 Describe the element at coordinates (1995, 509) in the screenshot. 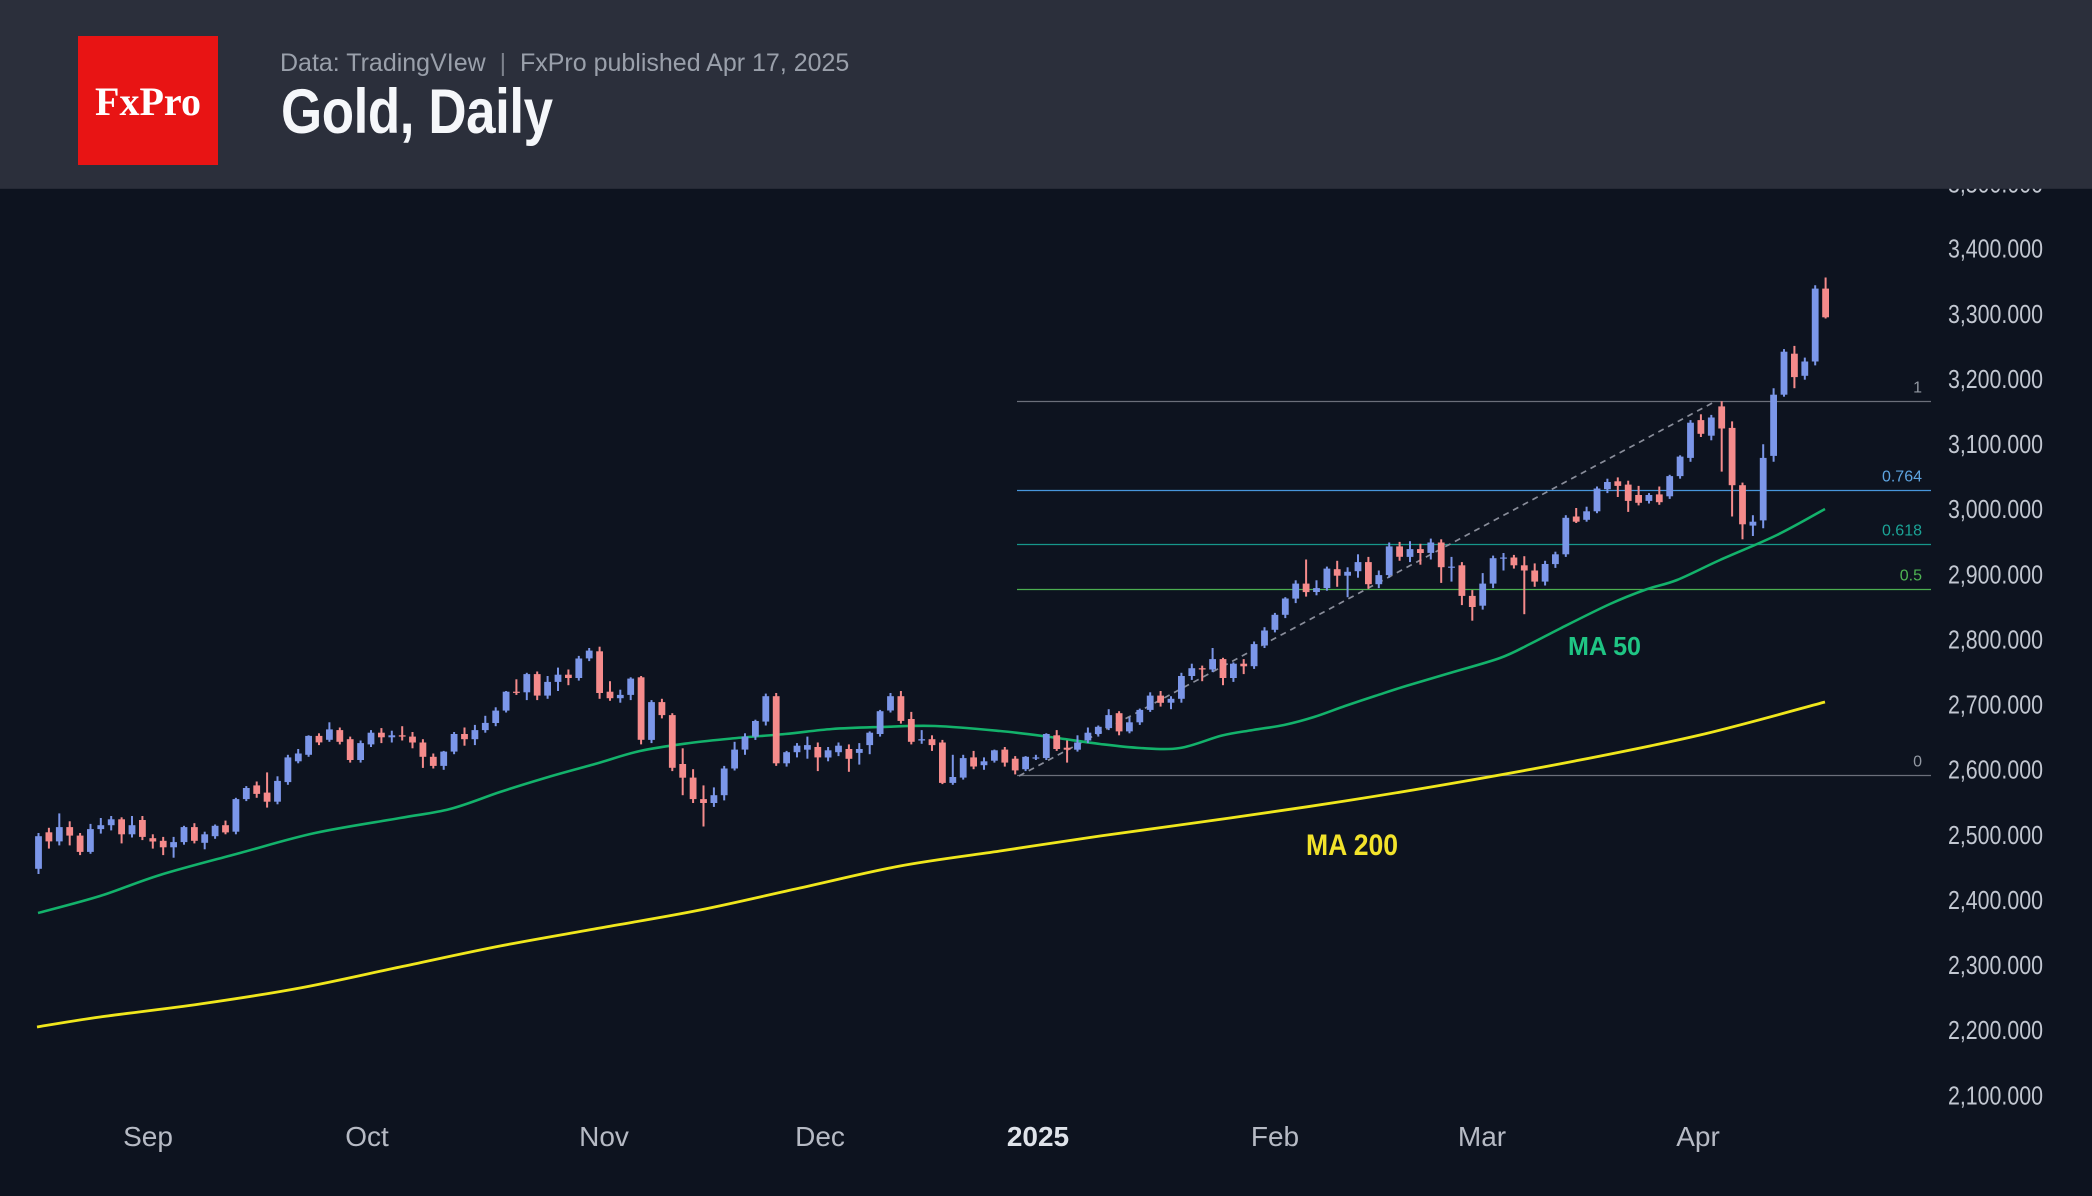

I see `svg-text: 3,000.000` at that location.